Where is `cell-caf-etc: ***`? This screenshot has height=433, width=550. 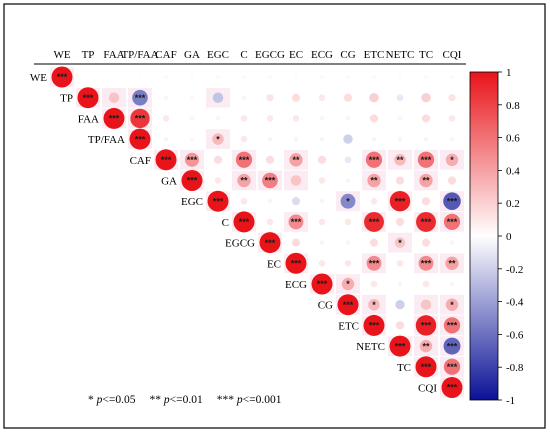
cell-caf-etc: *** is located at coordinates (374, 159).